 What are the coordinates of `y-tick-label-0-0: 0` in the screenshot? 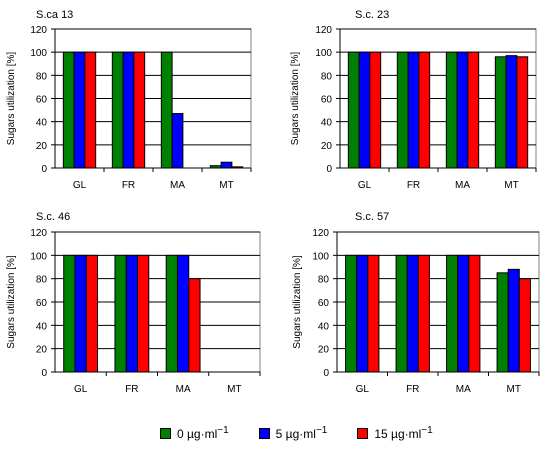 It's located at (44, 169).